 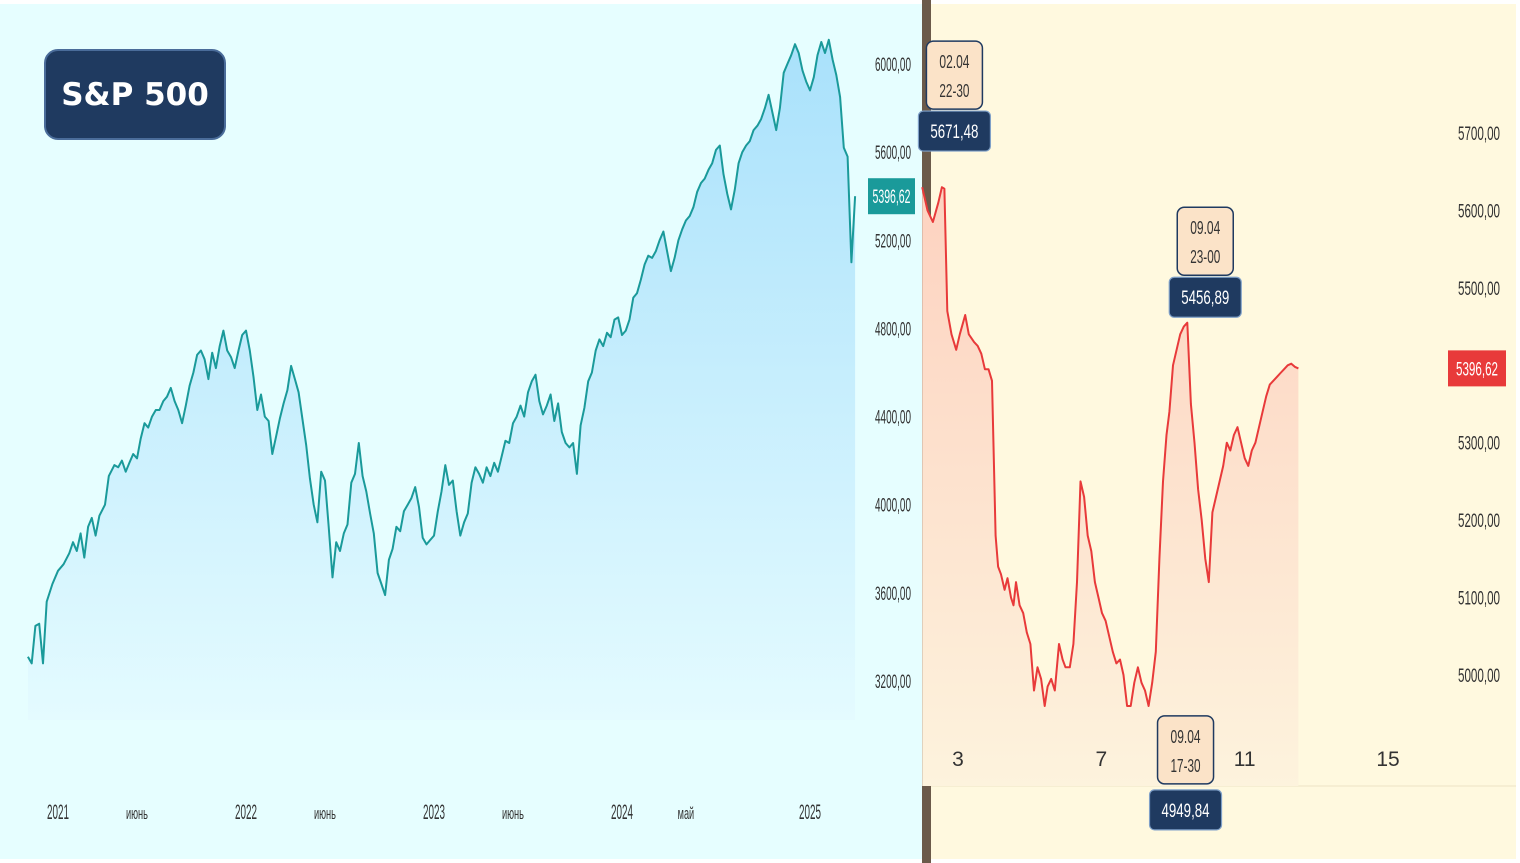 What do you see at coordinates (1479, 289) in the screenshot?
I see `right-y-tick-label: 5500,00` at bounding box center [1479, 289].